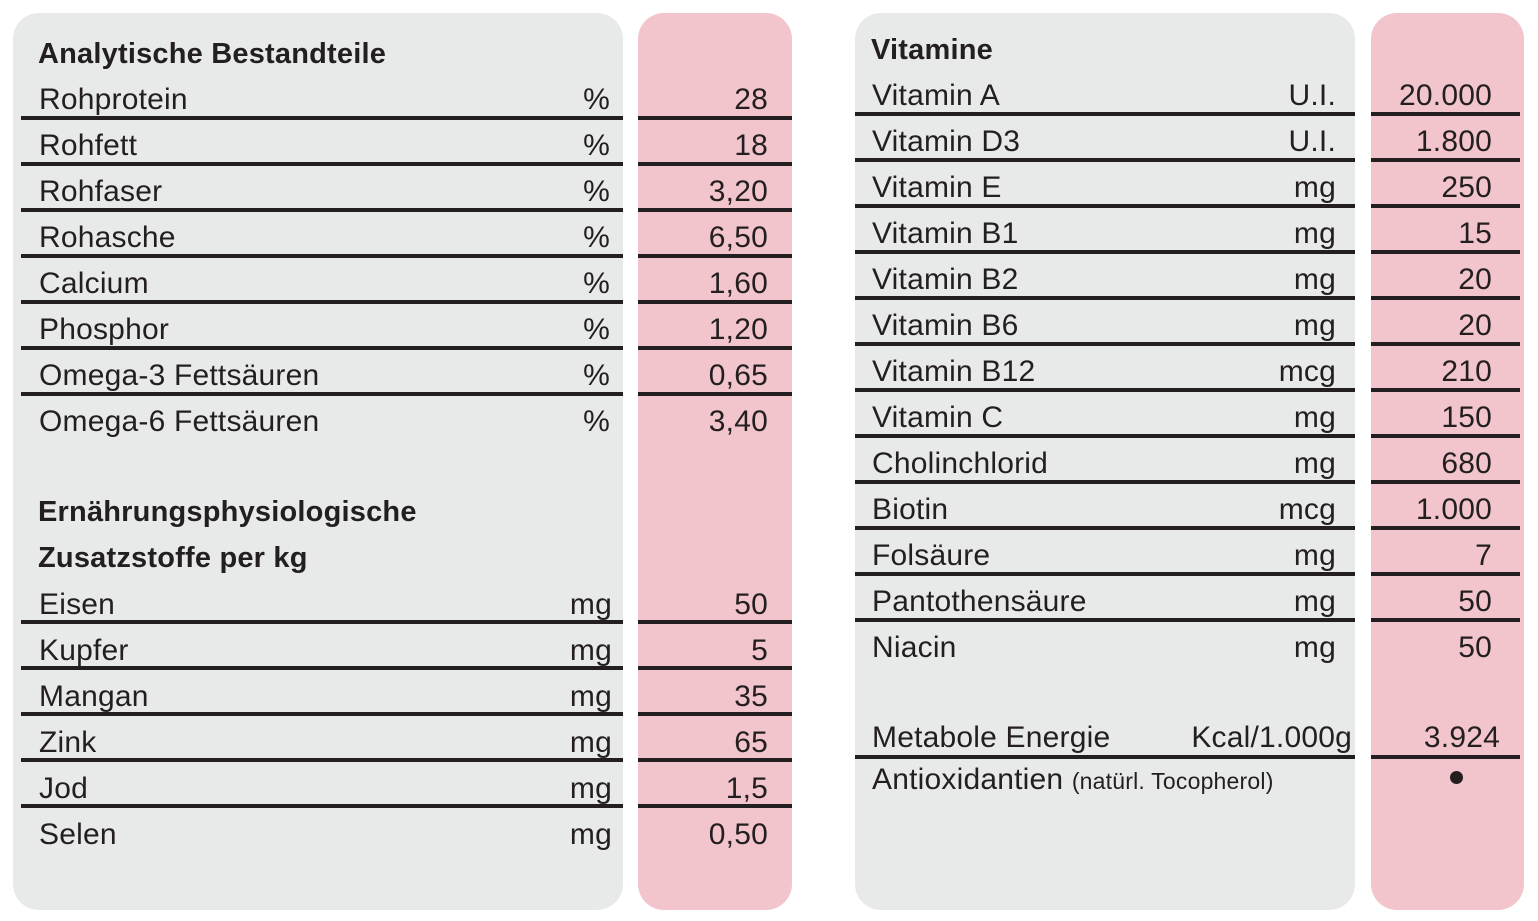 The image size is (1538, 921). What do you see at coordinates (991, 737) in the screenshot?
I see `energy-label: Metabole Energie` at bounding box center [991, 737].